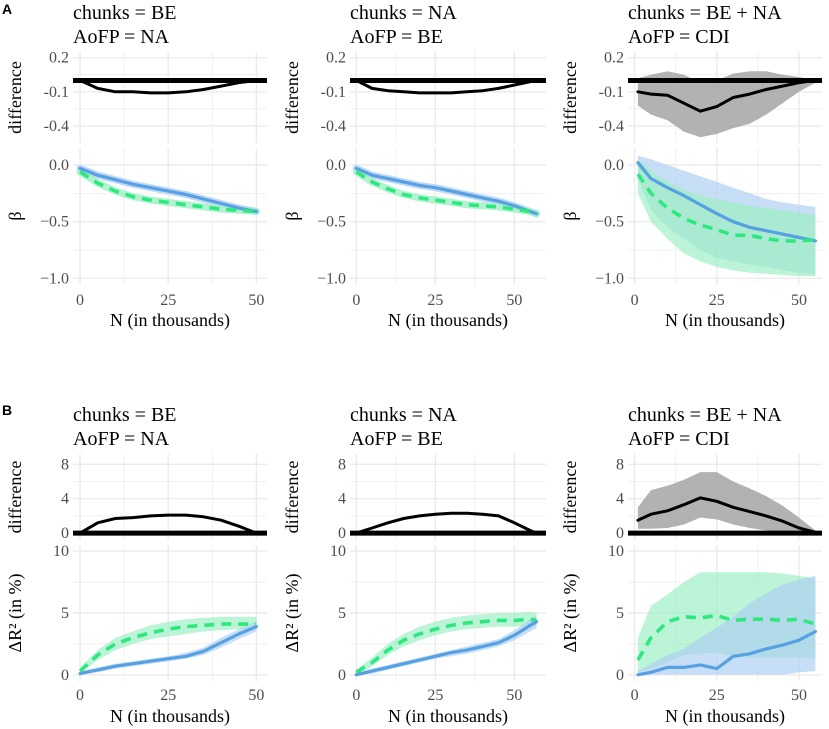 The width and height of the screenshot is (829, 729). I want to click on panel-label-b: B, so click(7, 410).